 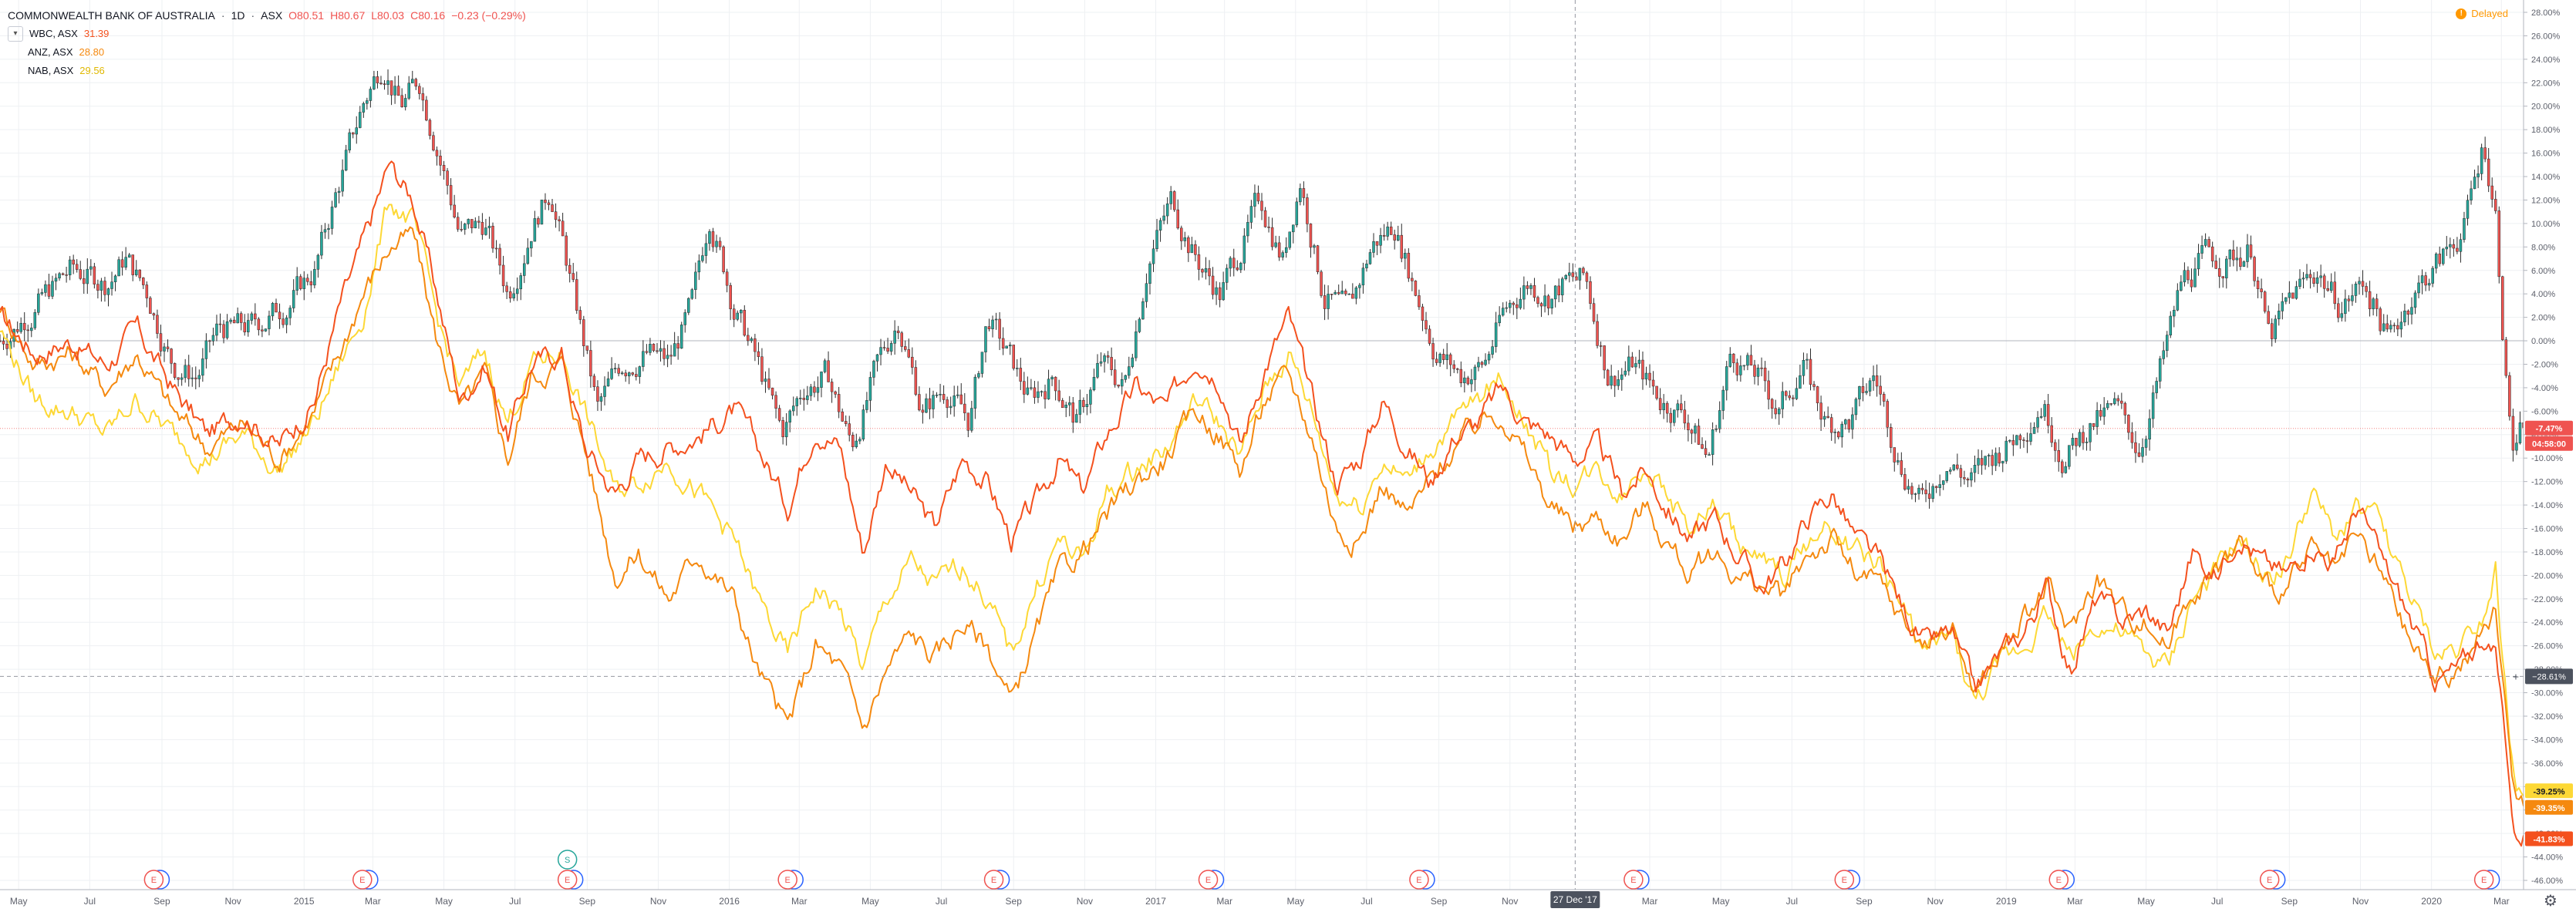 What do you see at coordinates (267, 71) in the screenshot?
I see `legend-compare-nab: NAB, ASX 29.56` at bounding box center [267, 71].